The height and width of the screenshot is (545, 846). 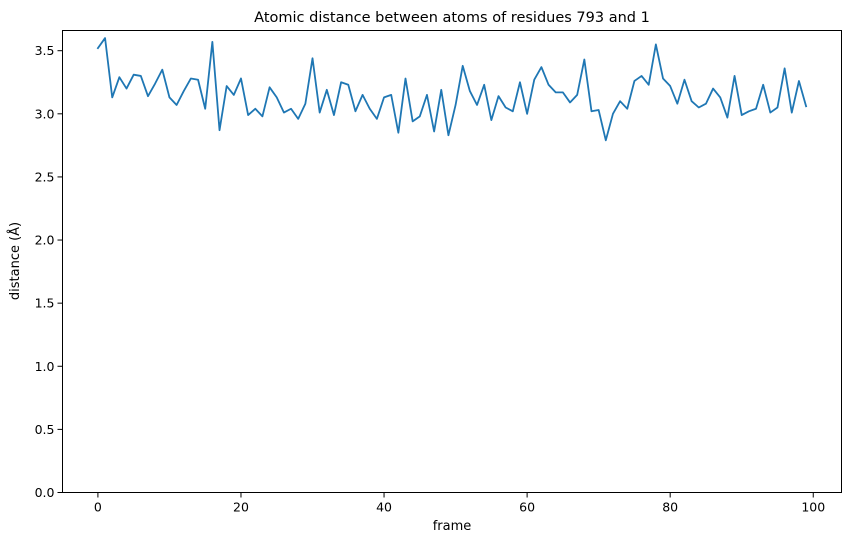 I want to click on x-axis-label: frame, so click(x=452, y=526).